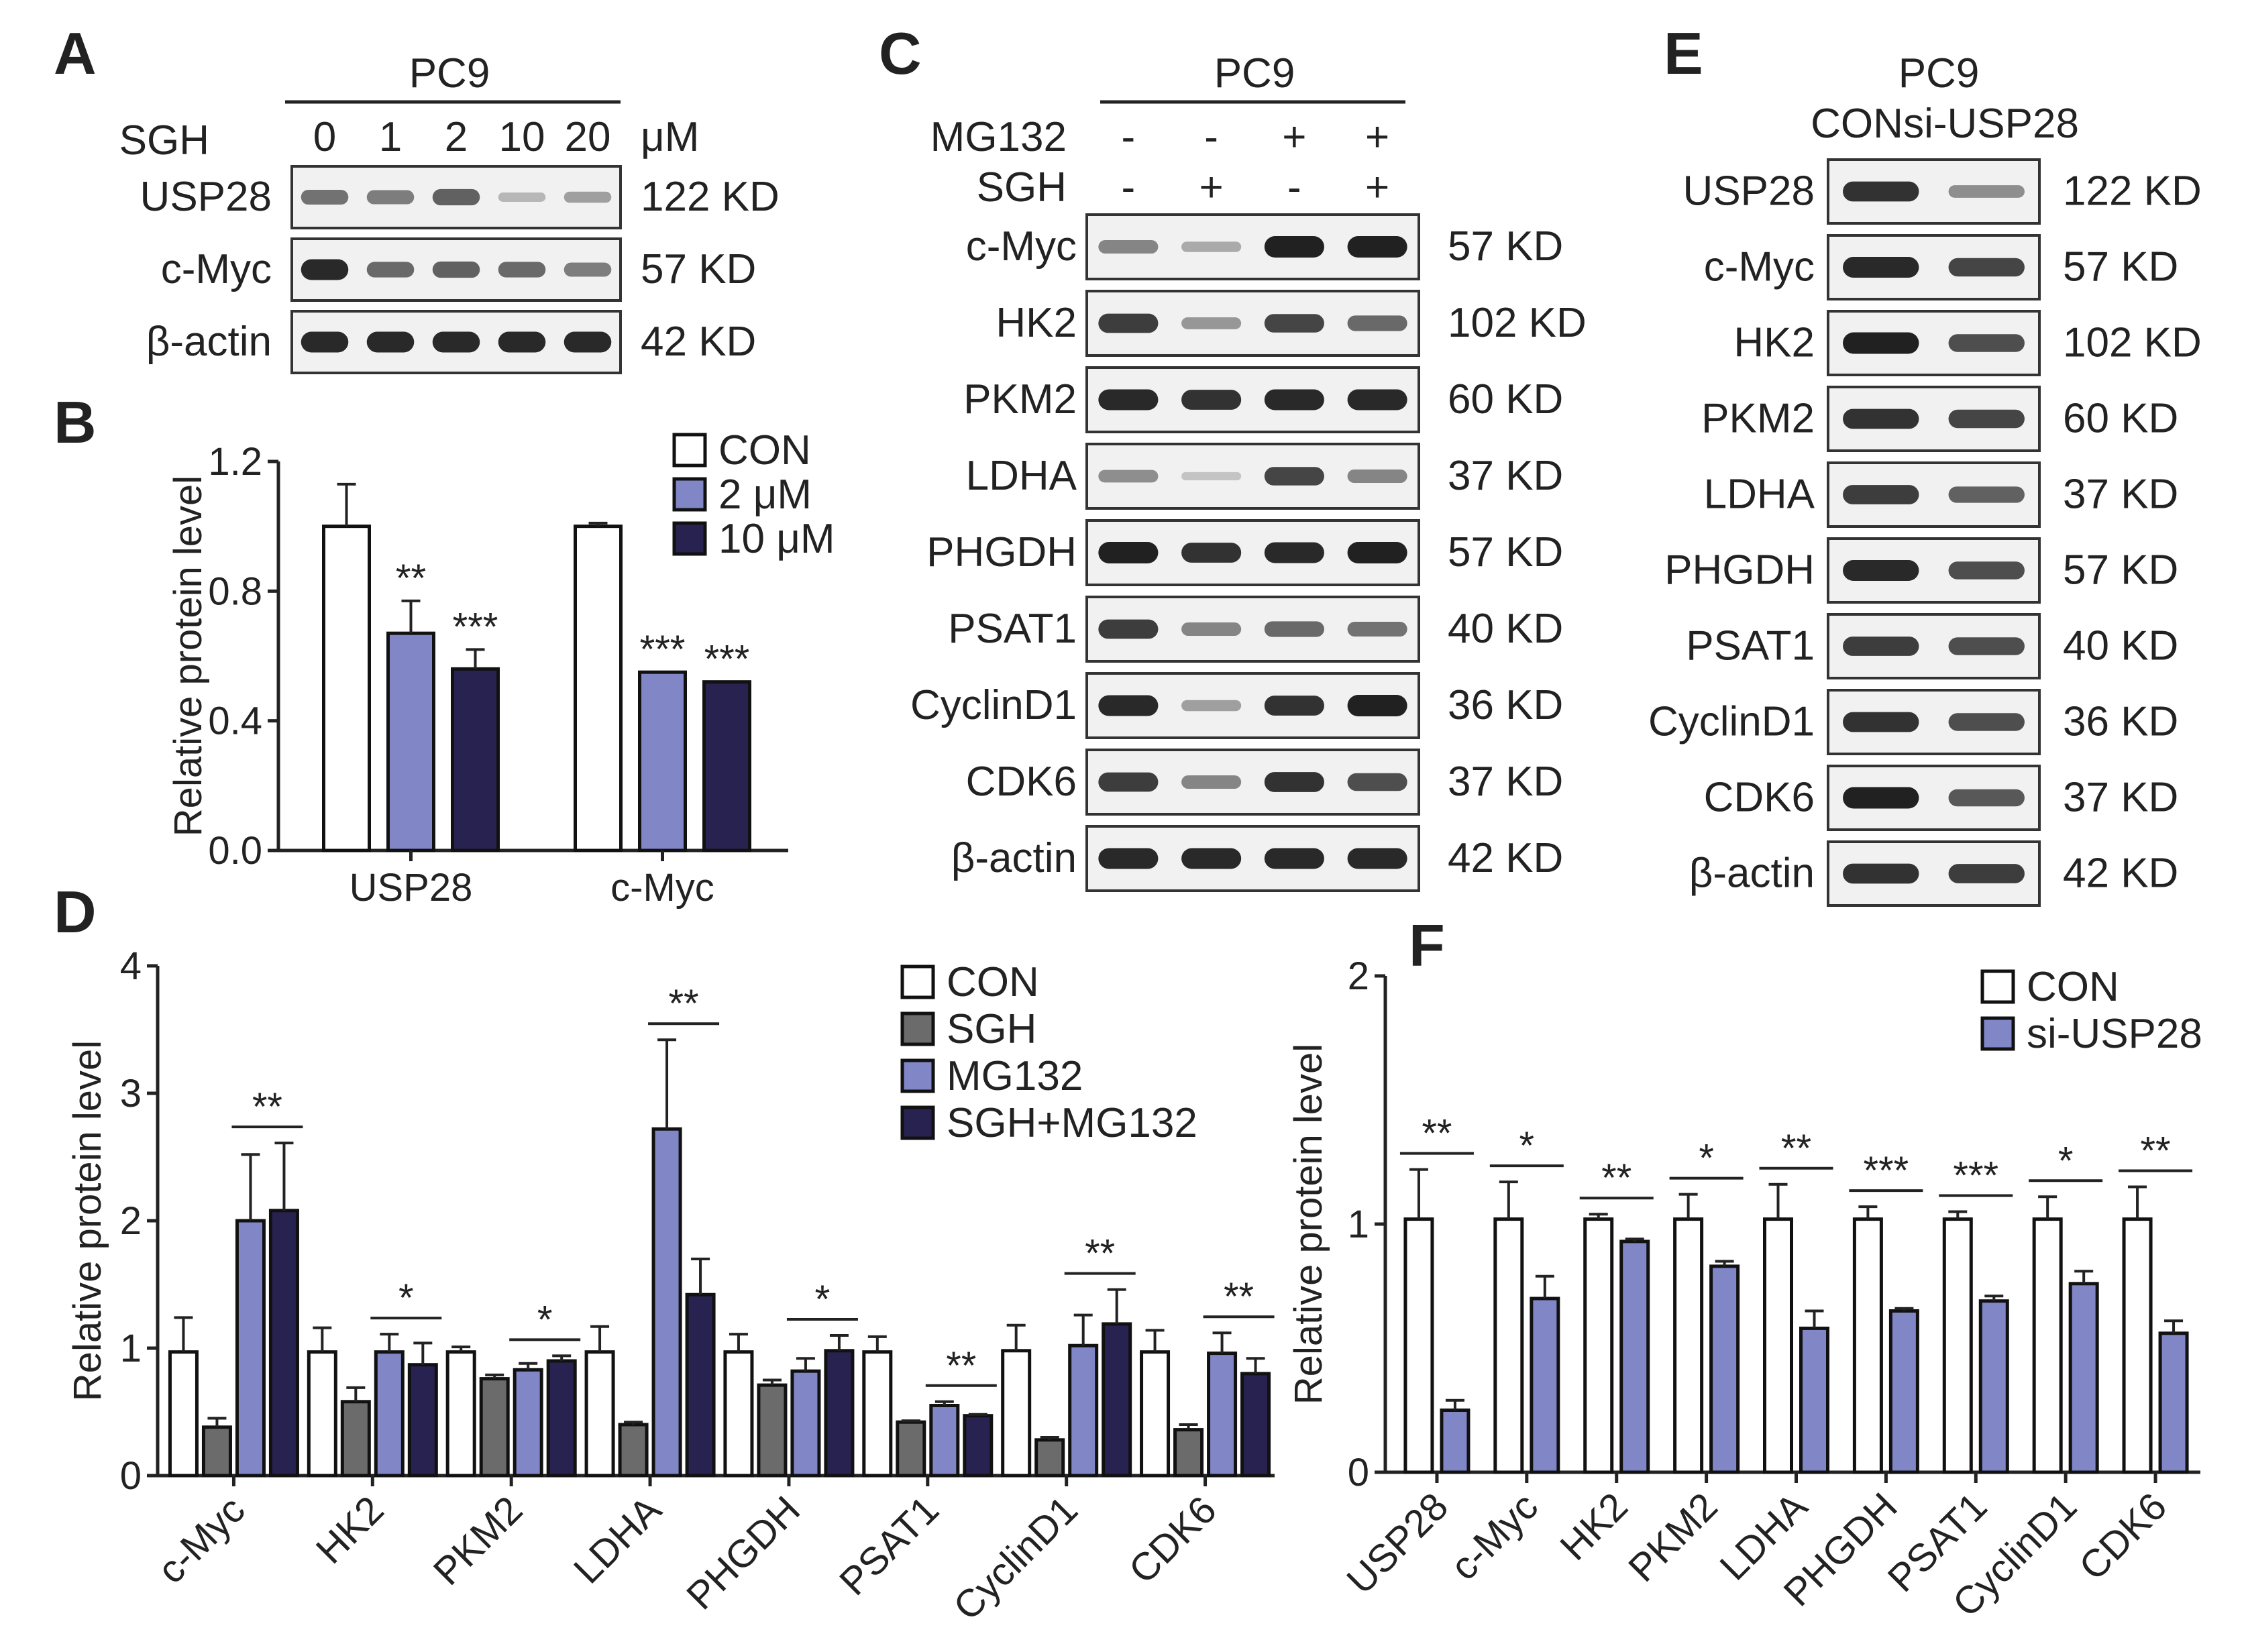 This screenshot has height=1652, width=2246. What do you see at coordinates (889, 1546) in the screenshot?
I see `x-tick-label-psat1: PSAT1` at bounding box center [889, 1546].